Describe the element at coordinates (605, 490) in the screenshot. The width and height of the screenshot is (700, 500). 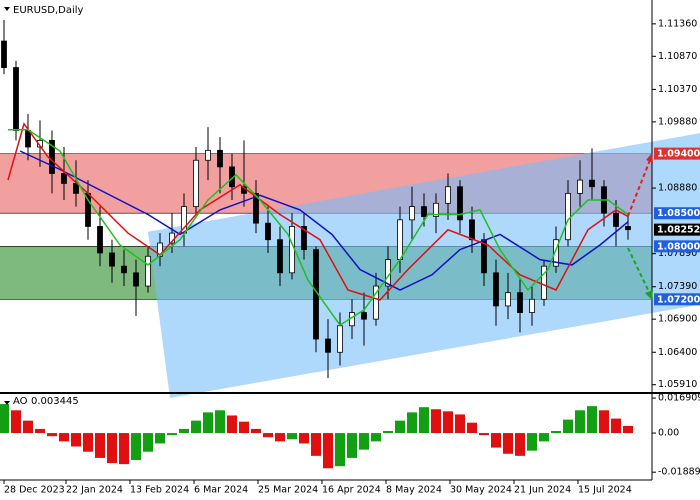
I see `x-tick-label: 15 Jul 2024` at that location.